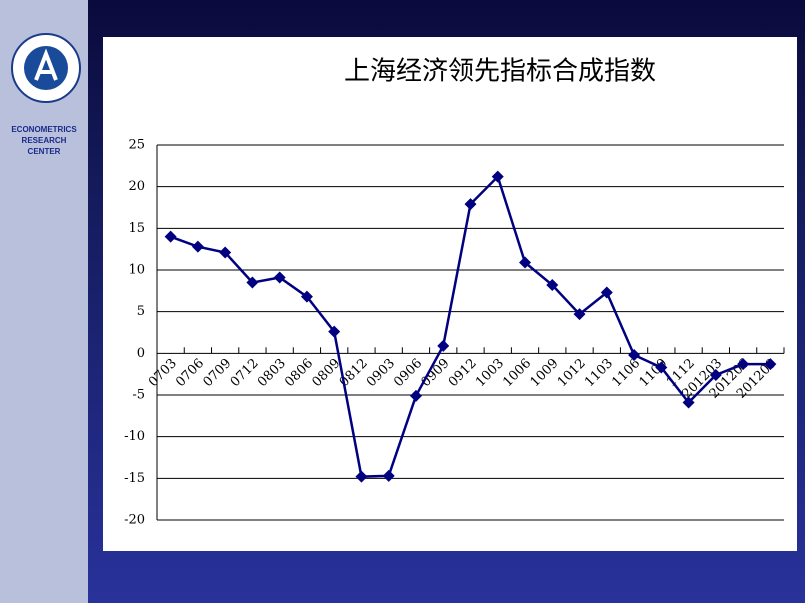  What do you see at coordinates (44, 301) in the screenshot?
I see `sidebar: ECONOMETRICS RESEARCH CENTER` at bounding box center [44, 301].